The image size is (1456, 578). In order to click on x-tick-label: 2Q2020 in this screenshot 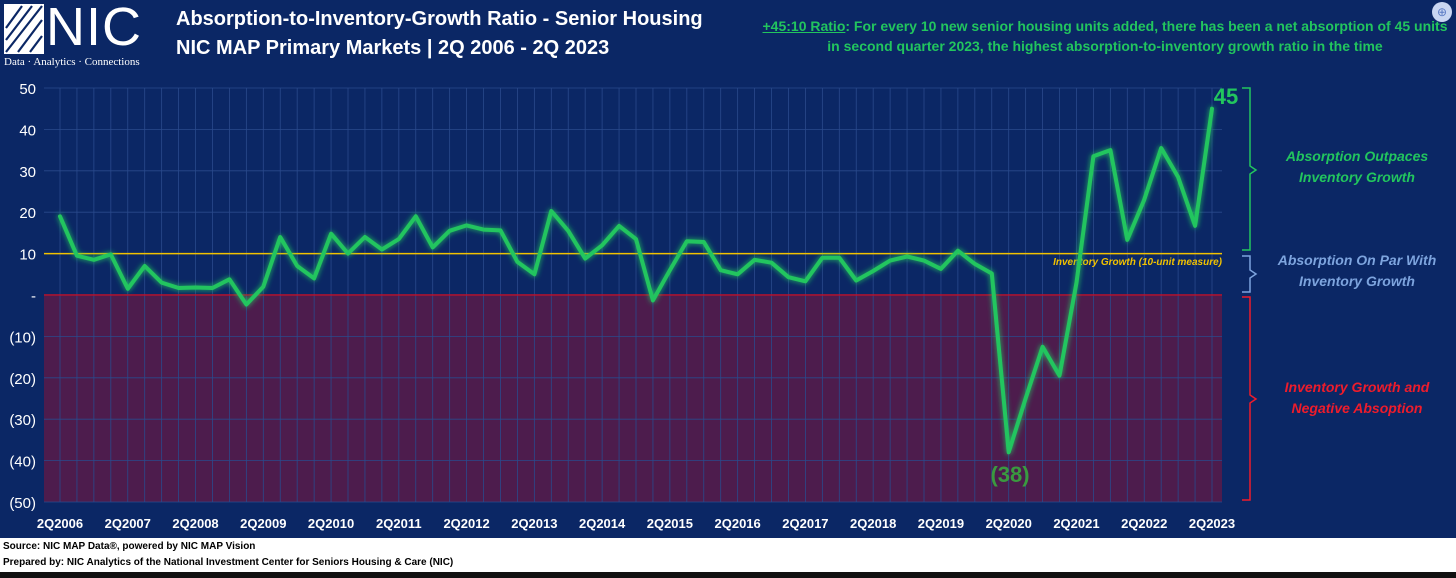, I will do `click(1009, 523)`.